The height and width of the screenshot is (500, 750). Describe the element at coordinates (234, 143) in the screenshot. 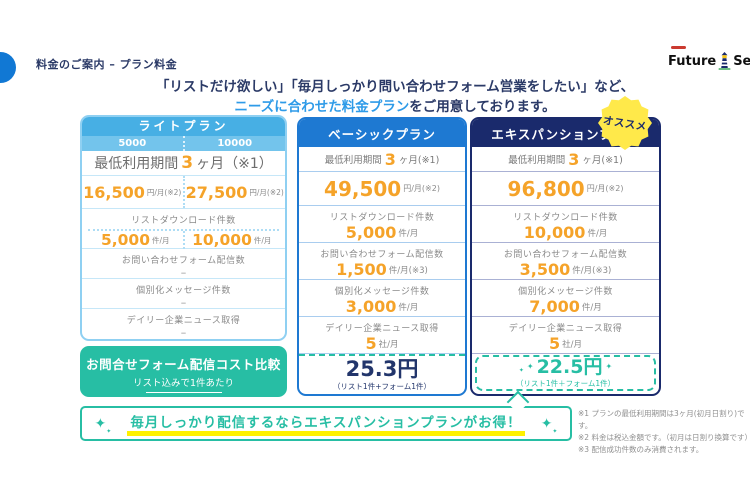

I see `light-tier-10000: 10000` at that location.